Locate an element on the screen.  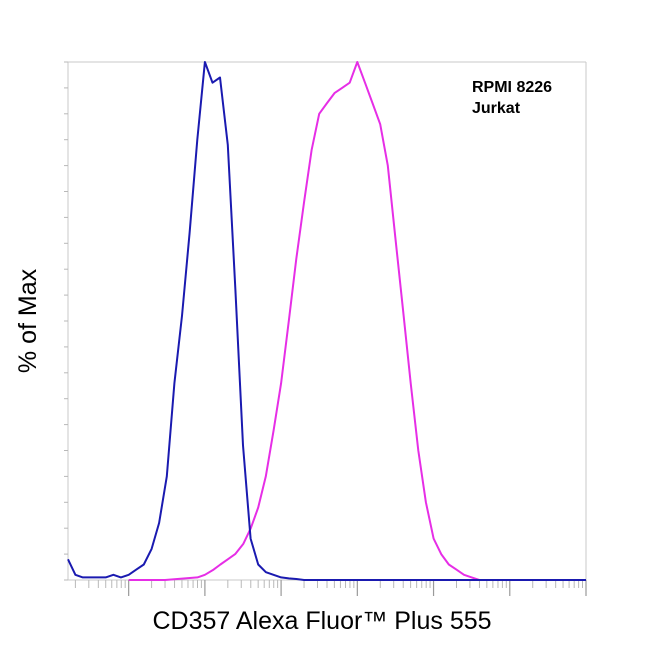
legend-label-rpmi-8226: RPMI 8226 is located at coordinates (512, 87).